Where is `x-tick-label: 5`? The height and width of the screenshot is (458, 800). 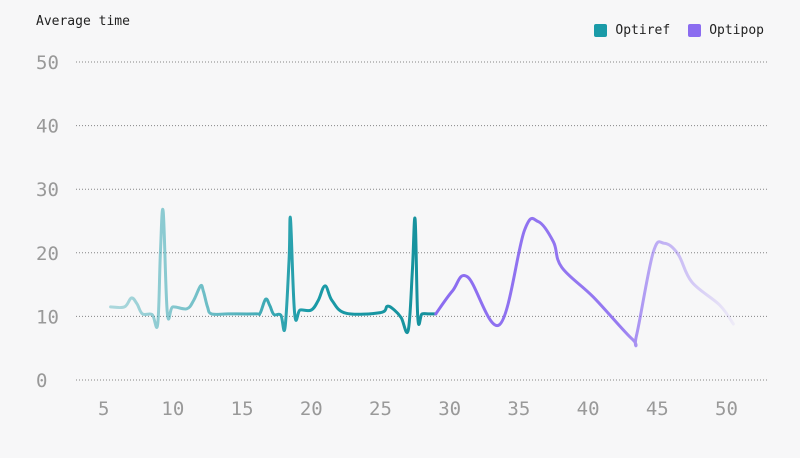
x-tick-label: 5 is located at coordinates (103, 409).